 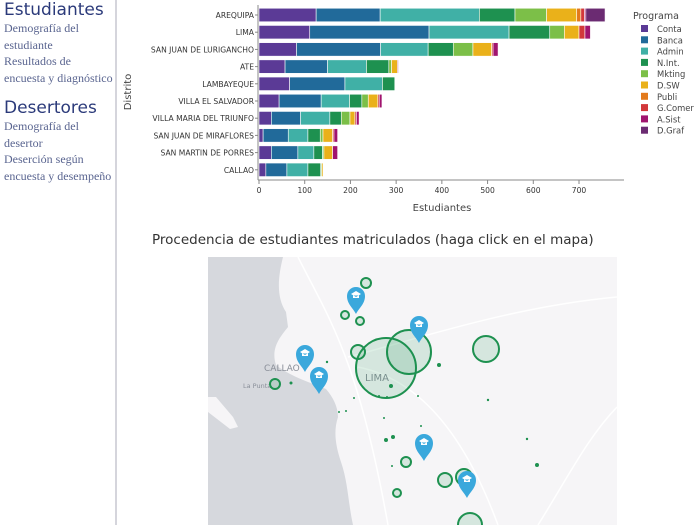 I want to click on legend-label: Mkting, so click(x=671, y=74).